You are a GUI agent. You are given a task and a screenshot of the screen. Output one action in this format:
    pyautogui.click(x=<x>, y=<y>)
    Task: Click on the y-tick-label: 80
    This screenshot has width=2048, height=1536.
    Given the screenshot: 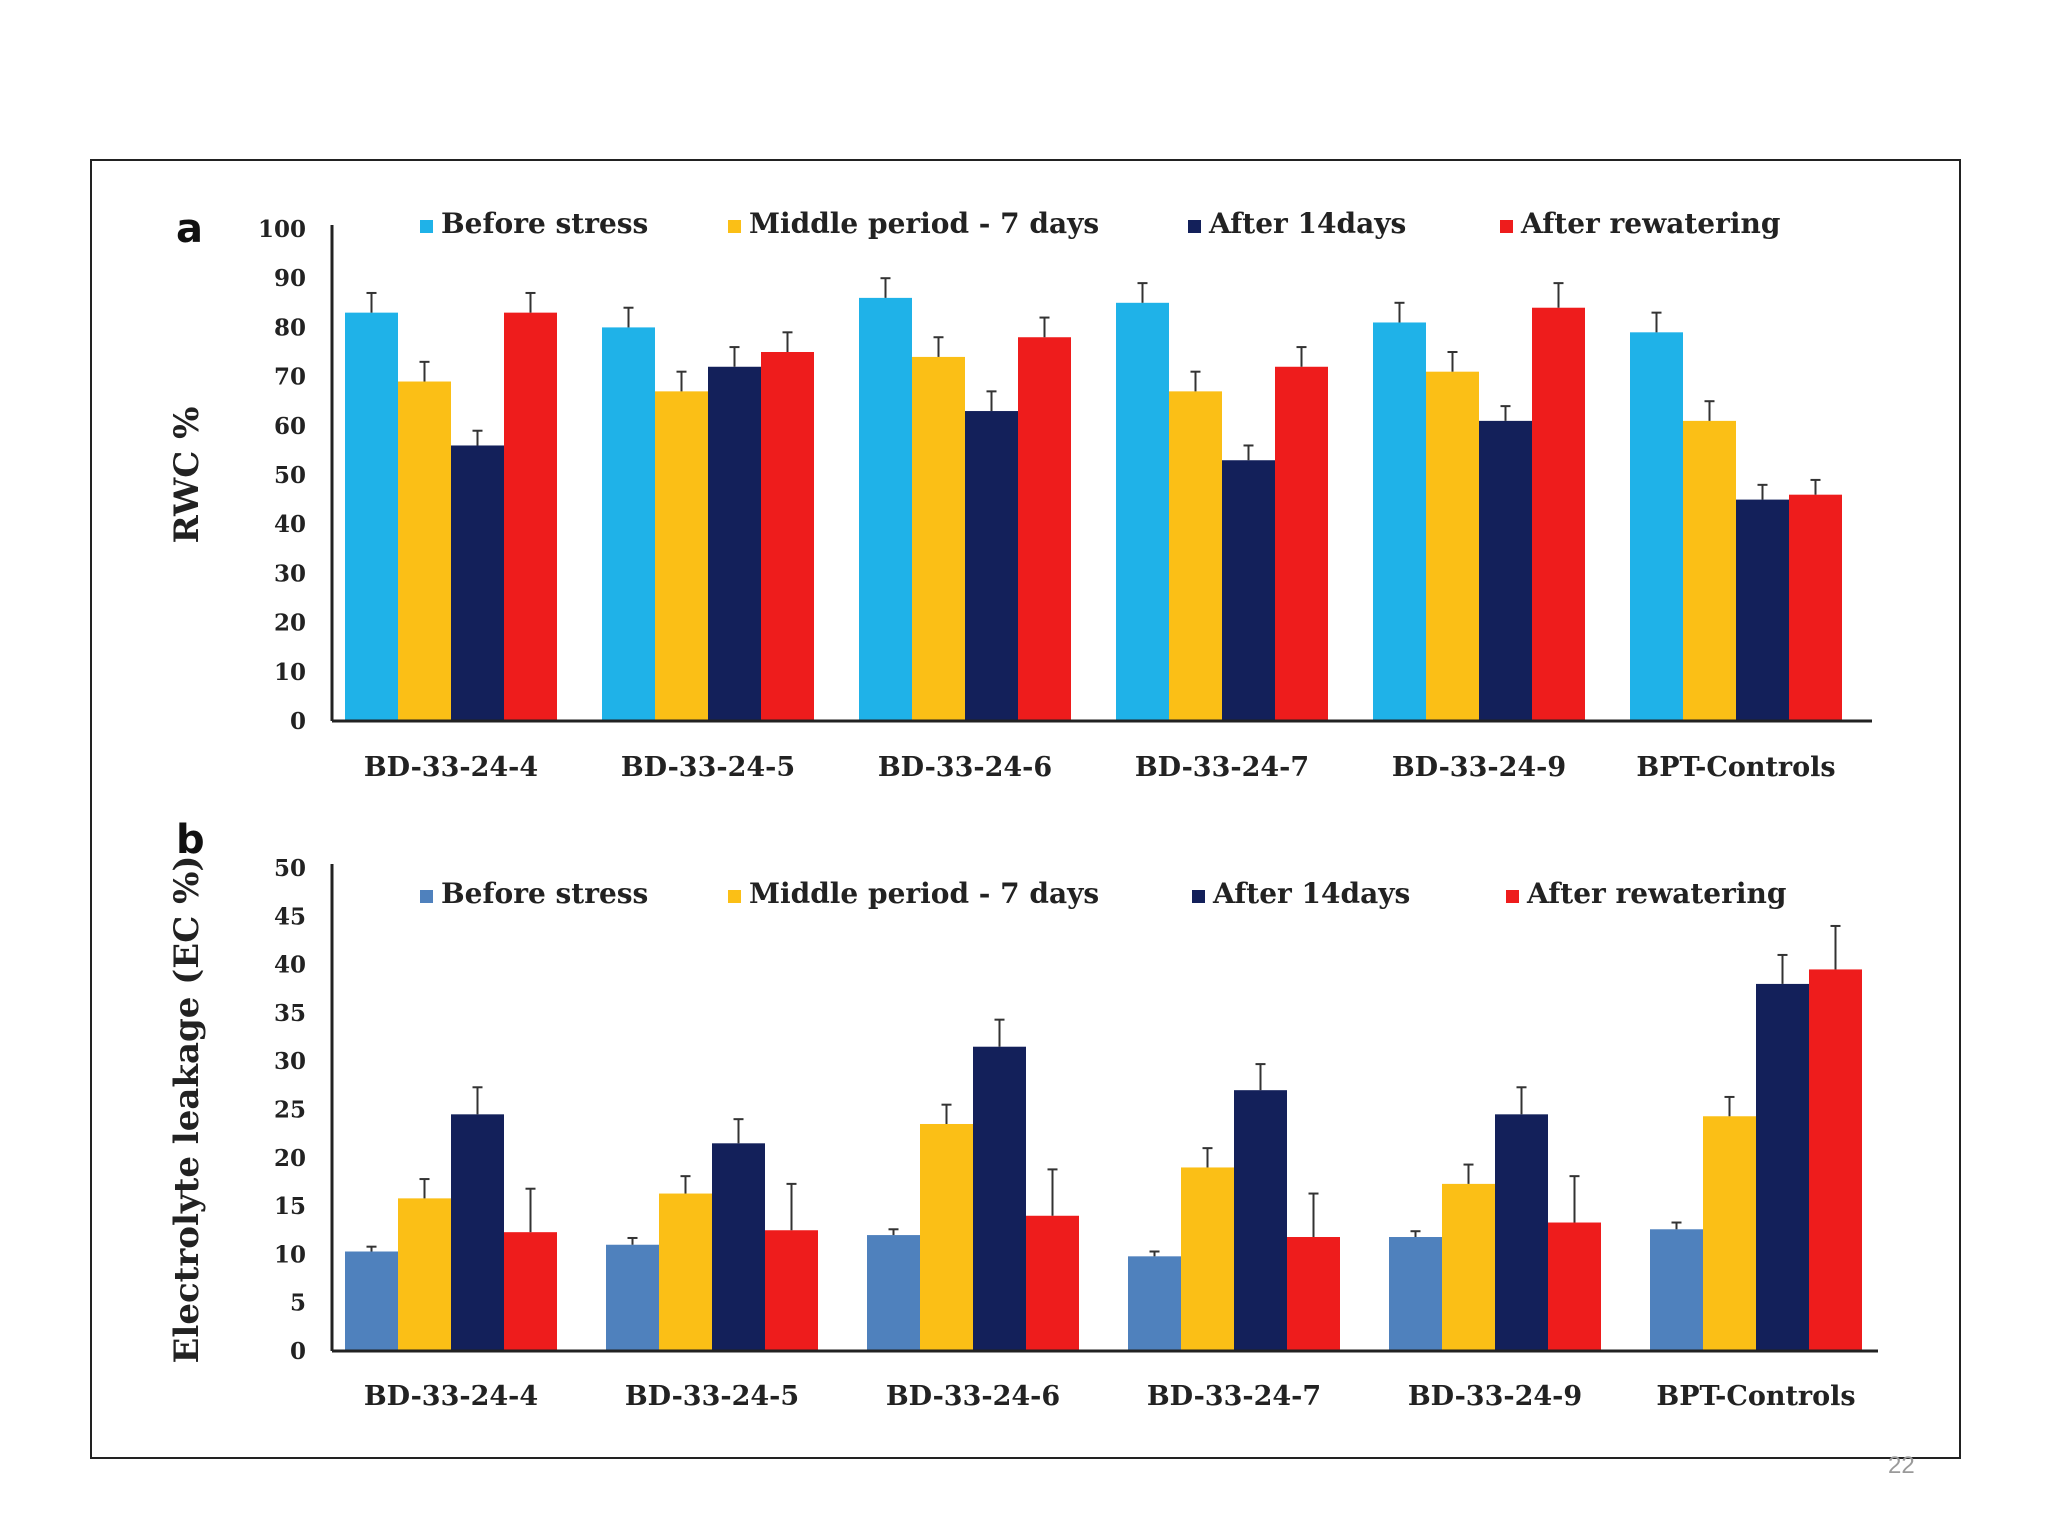 What is the action you would take?
    pyautogui.click(x=290, y=327)
    